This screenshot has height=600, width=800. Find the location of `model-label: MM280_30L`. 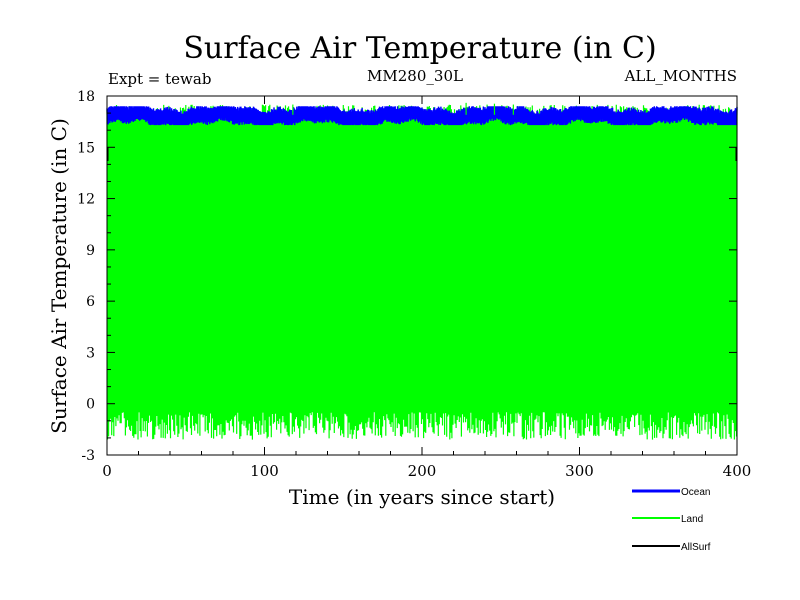

model-label: MM280_30L is located at coordinates (415, 76).